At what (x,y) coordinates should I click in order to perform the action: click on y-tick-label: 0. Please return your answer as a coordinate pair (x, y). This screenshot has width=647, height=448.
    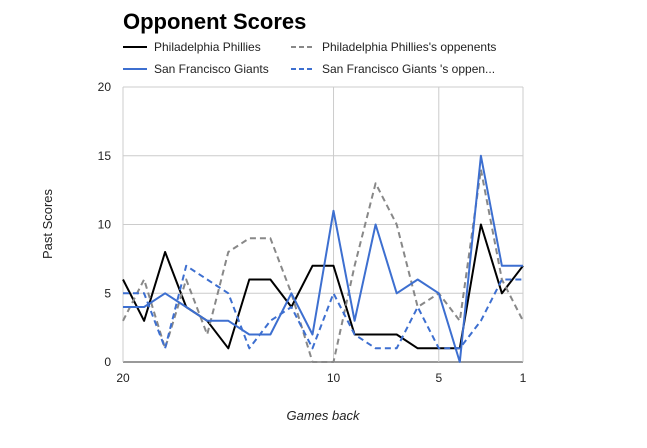
    Looking at the image, I should click on (107, 362).